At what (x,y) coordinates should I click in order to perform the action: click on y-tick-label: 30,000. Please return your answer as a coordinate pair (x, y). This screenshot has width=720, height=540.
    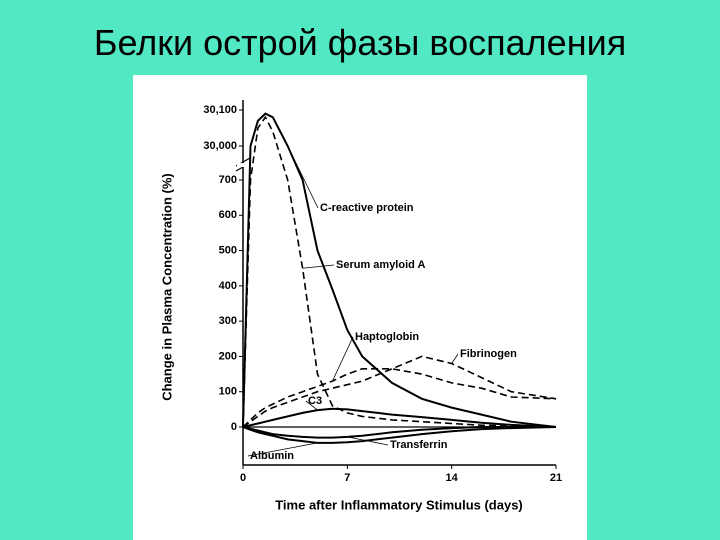
    Looking at the image, I should click on (220, 146).